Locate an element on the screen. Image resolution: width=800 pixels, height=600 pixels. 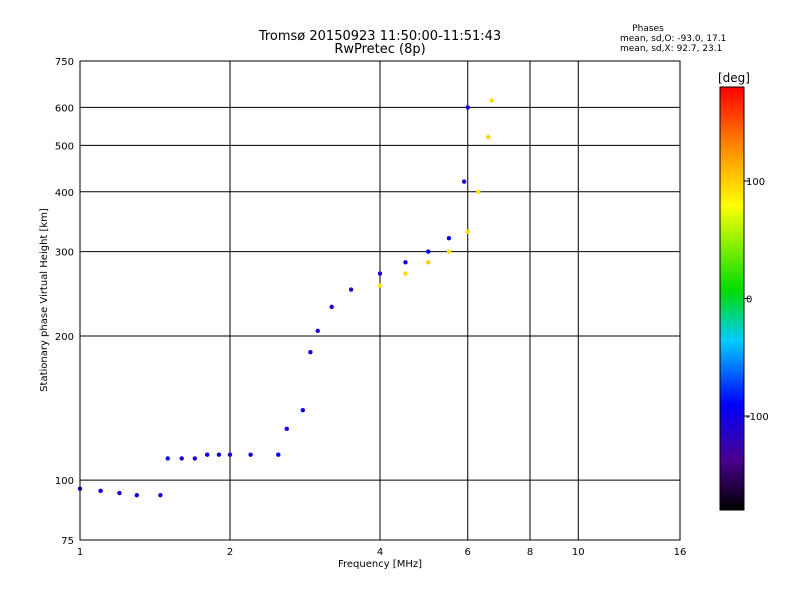
colorbar-label: [deg] is located at coordinates (734, 78).